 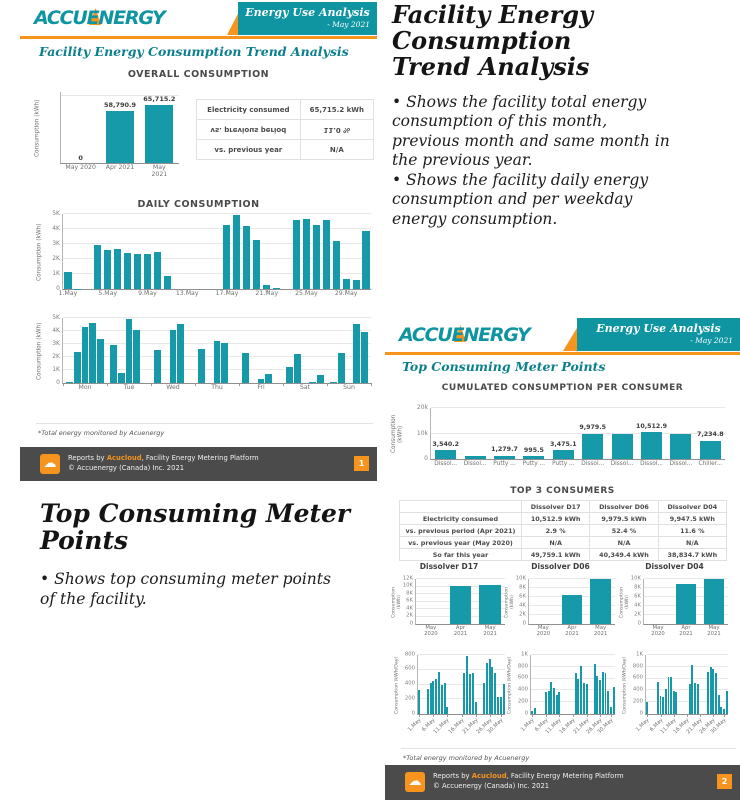 I want to click on section-heading-cumulated: CUMULATED CONSUMPTION PER CONSUMER, so click(x=562, y=388).